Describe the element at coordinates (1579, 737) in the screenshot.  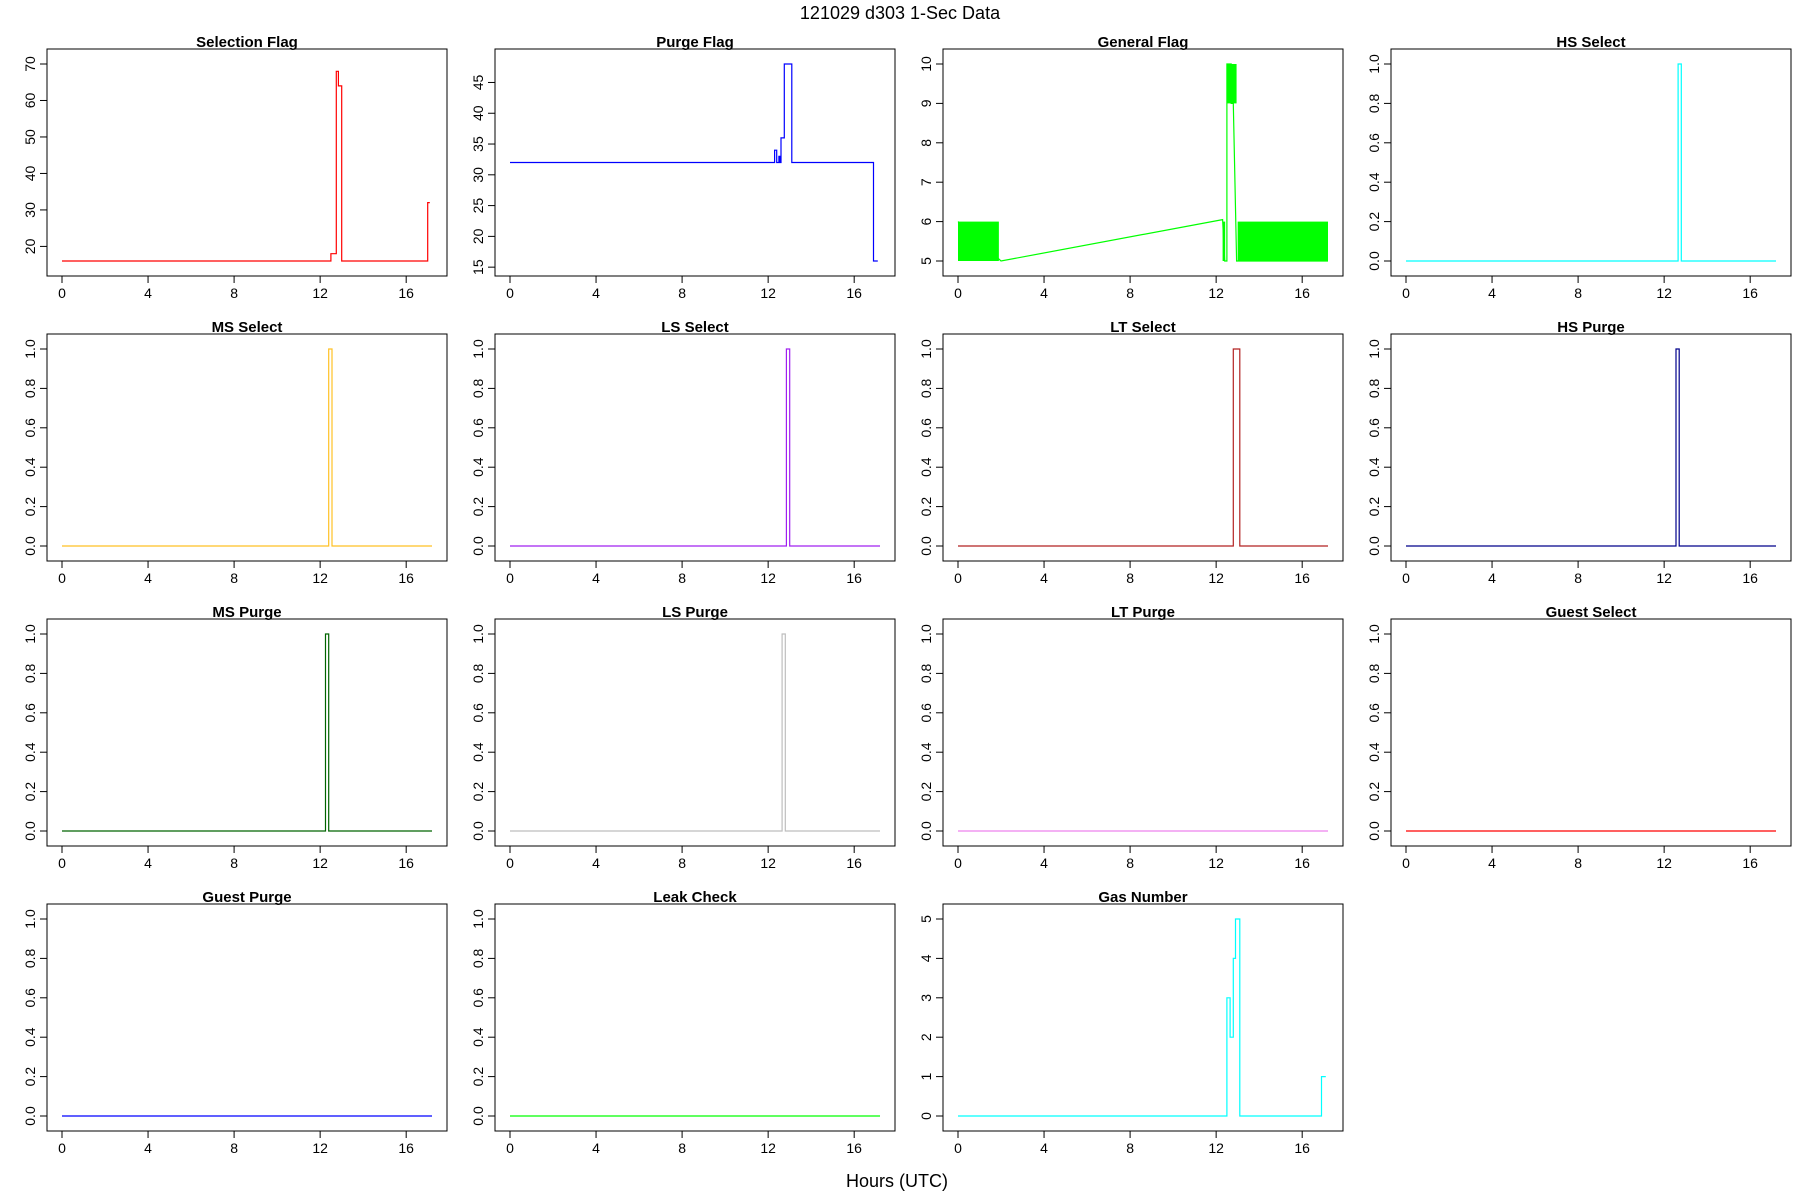
I see `panel-guest-select: Guest Select 0 4 8 12 16 0.0 0.2 0.4 0.6 0.8 1.0` at that location.